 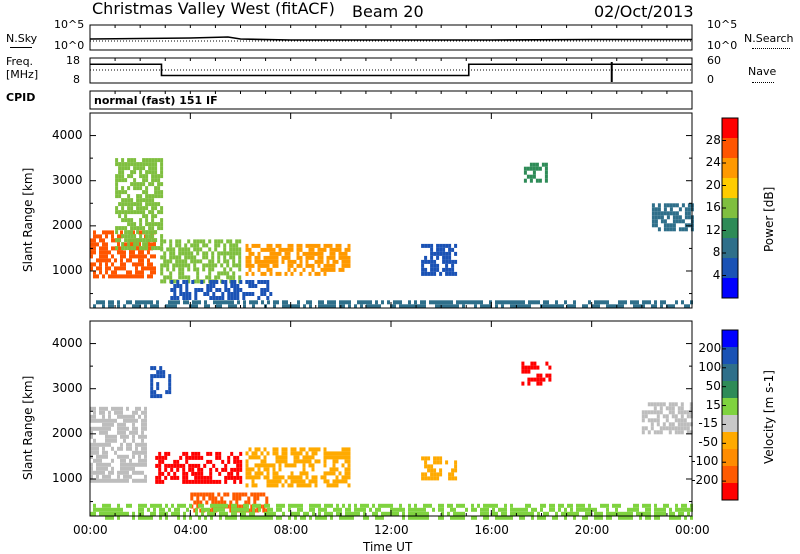 I want to click on colorbar-tick-label: -15, so click(x=708, y=423).